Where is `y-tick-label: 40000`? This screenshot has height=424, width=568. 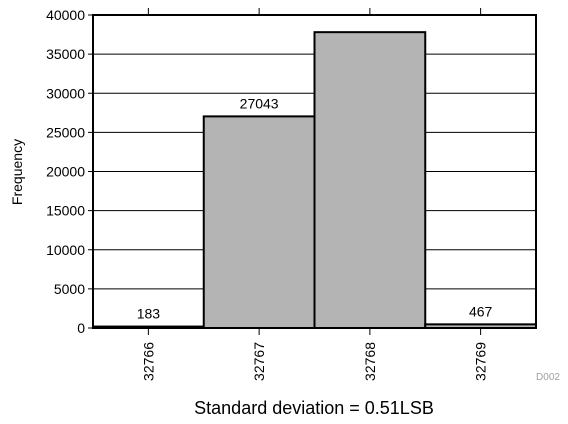
y-tick-label: 40000 is located at coordinates (65, 15).